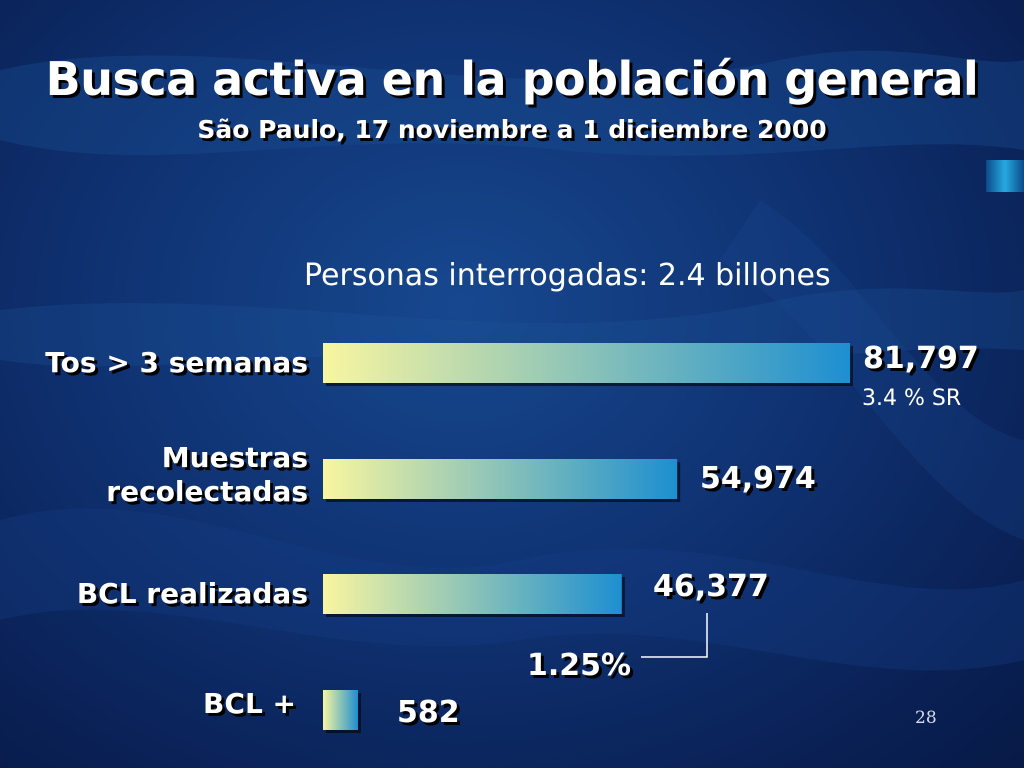 Image resolution: width=1024 pixels, height=768 pixels. What do you see at coordinates (1005, 176) in the screenshot?
I see `side-tab-accent` at bounding box center [1005, 176].